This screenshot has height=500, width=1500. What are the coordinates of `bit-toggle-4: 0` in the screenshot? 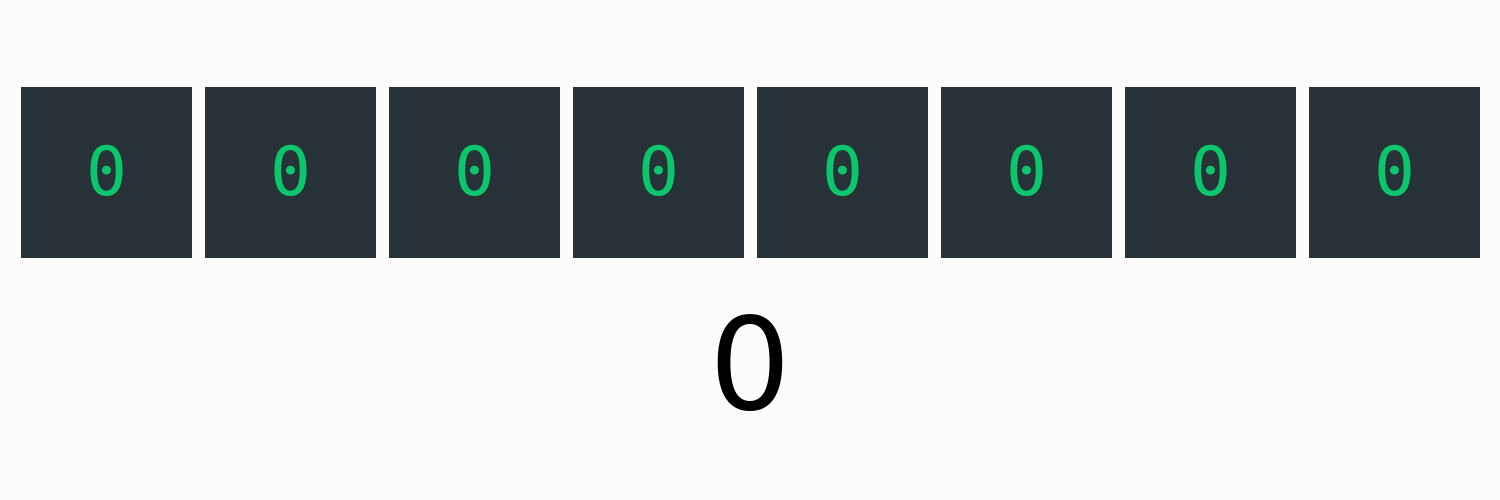 It's located at (658, 172).